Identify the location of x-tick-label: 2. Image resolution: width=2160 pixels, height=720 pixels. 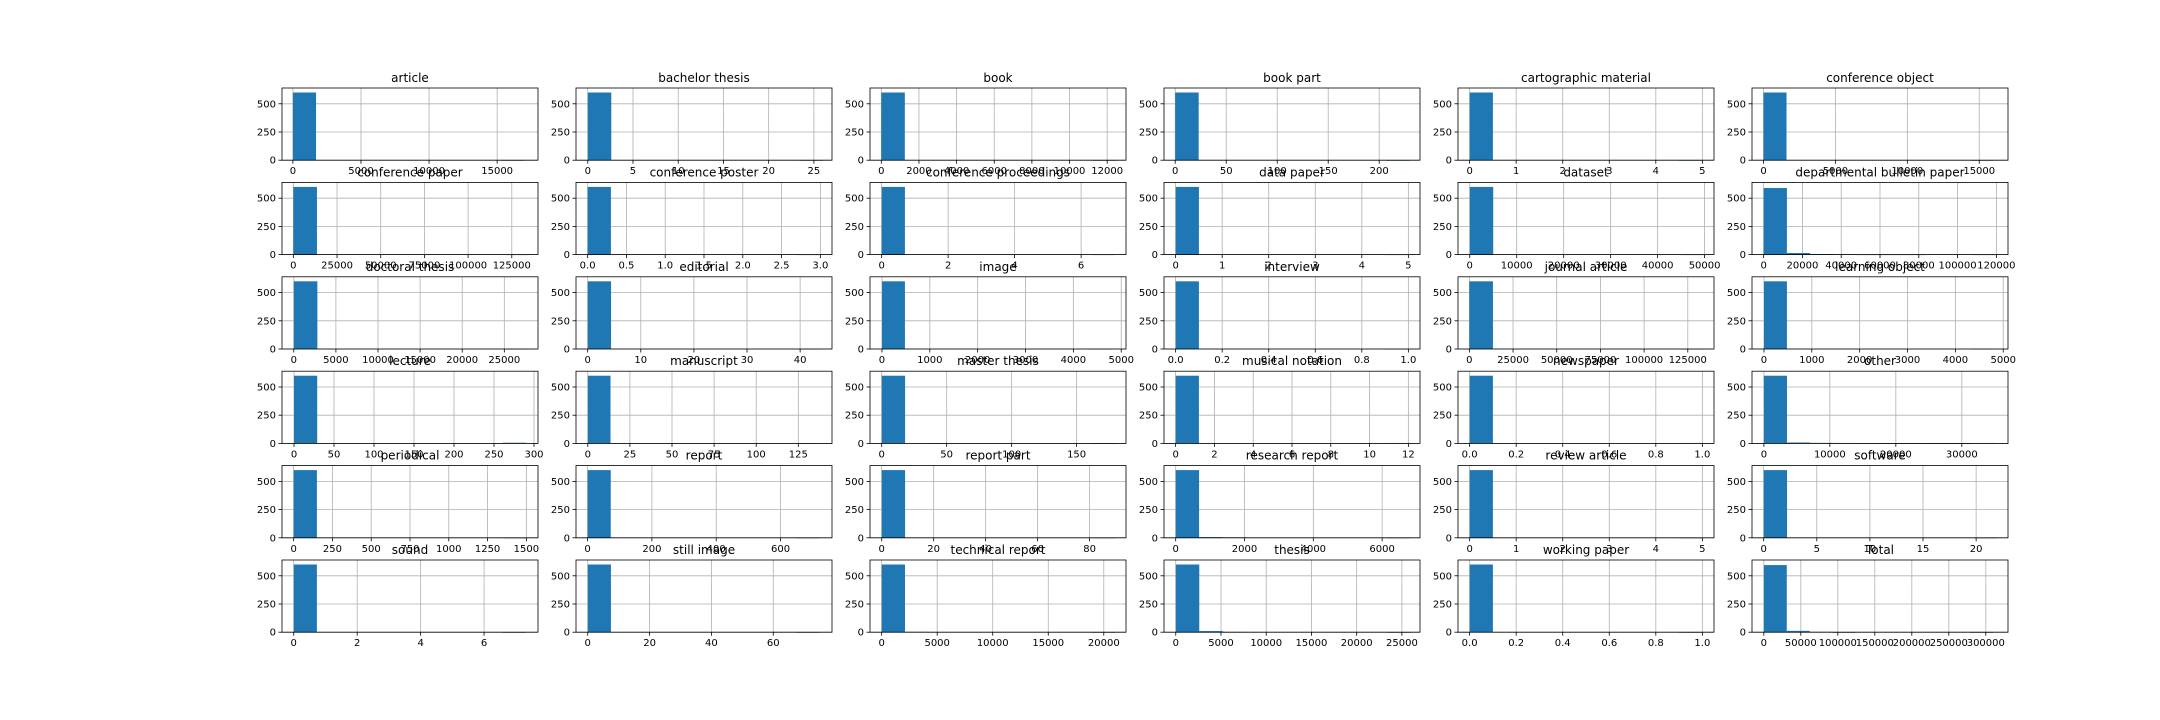
(1214, 454).